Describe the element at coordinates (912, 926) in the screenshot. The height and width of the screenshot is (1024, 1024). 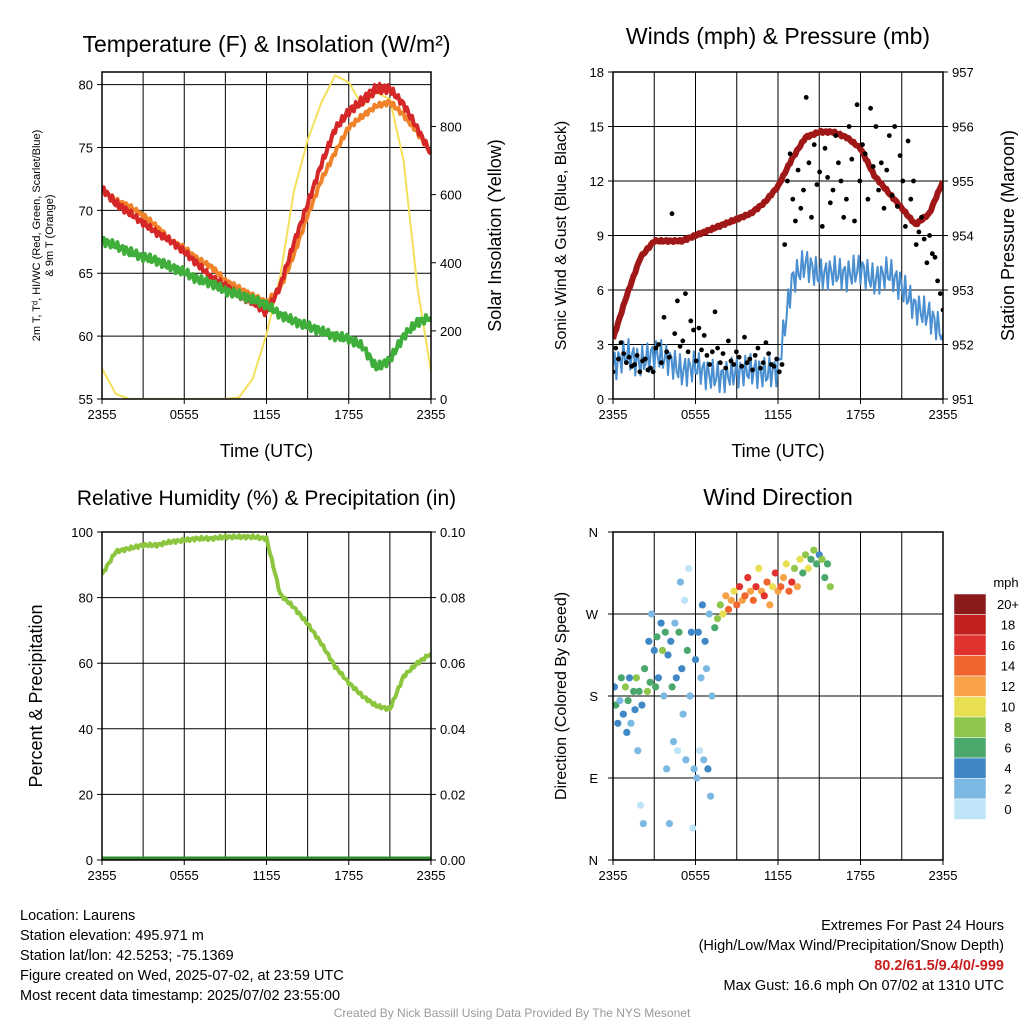
I see `extremes-title: Extremes For Past 24 Hours` at that location.